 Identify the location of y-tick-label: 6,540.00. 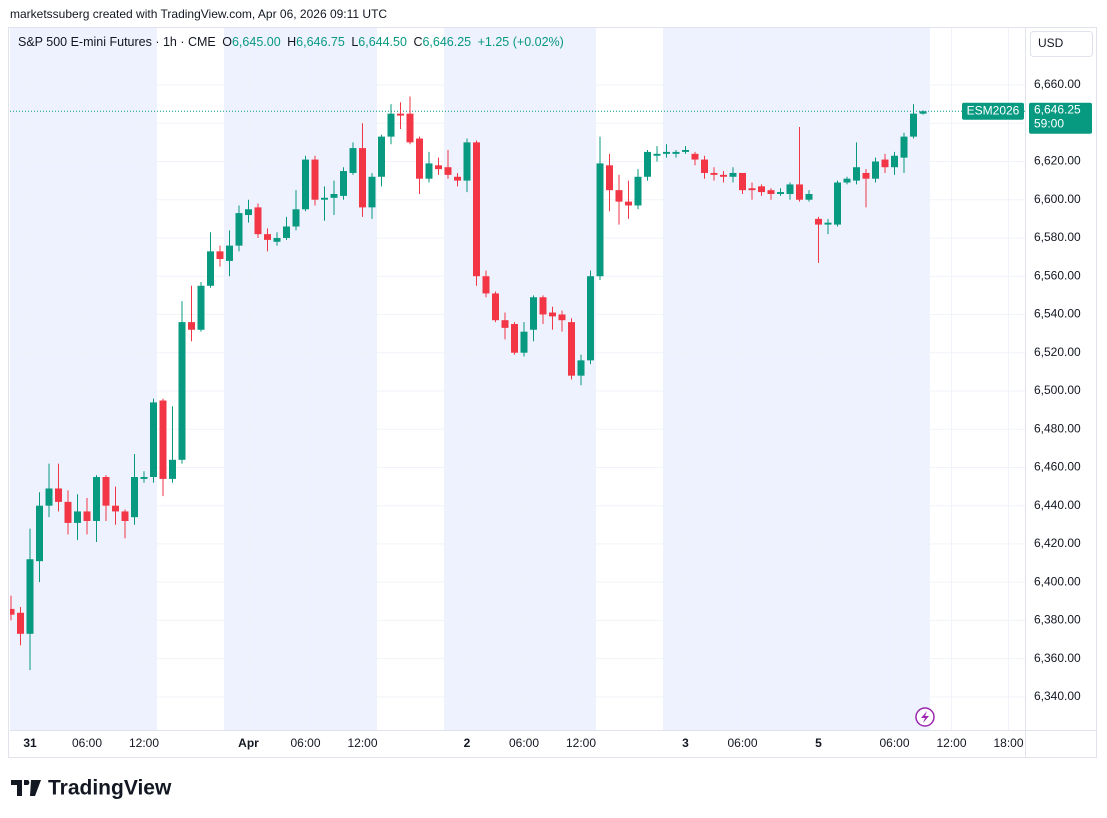
(1057, 314).